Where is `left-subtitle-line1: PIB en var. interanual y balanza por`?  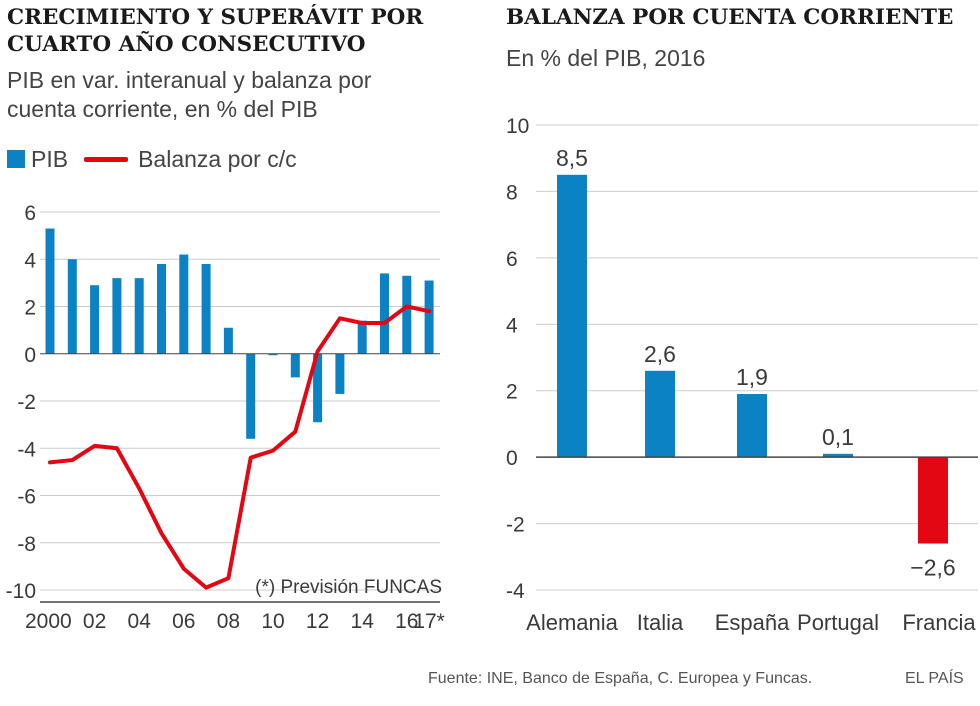 left-subtitle-line1: PIB en var. interanual y balanza por is located at coordinates (189, 80).